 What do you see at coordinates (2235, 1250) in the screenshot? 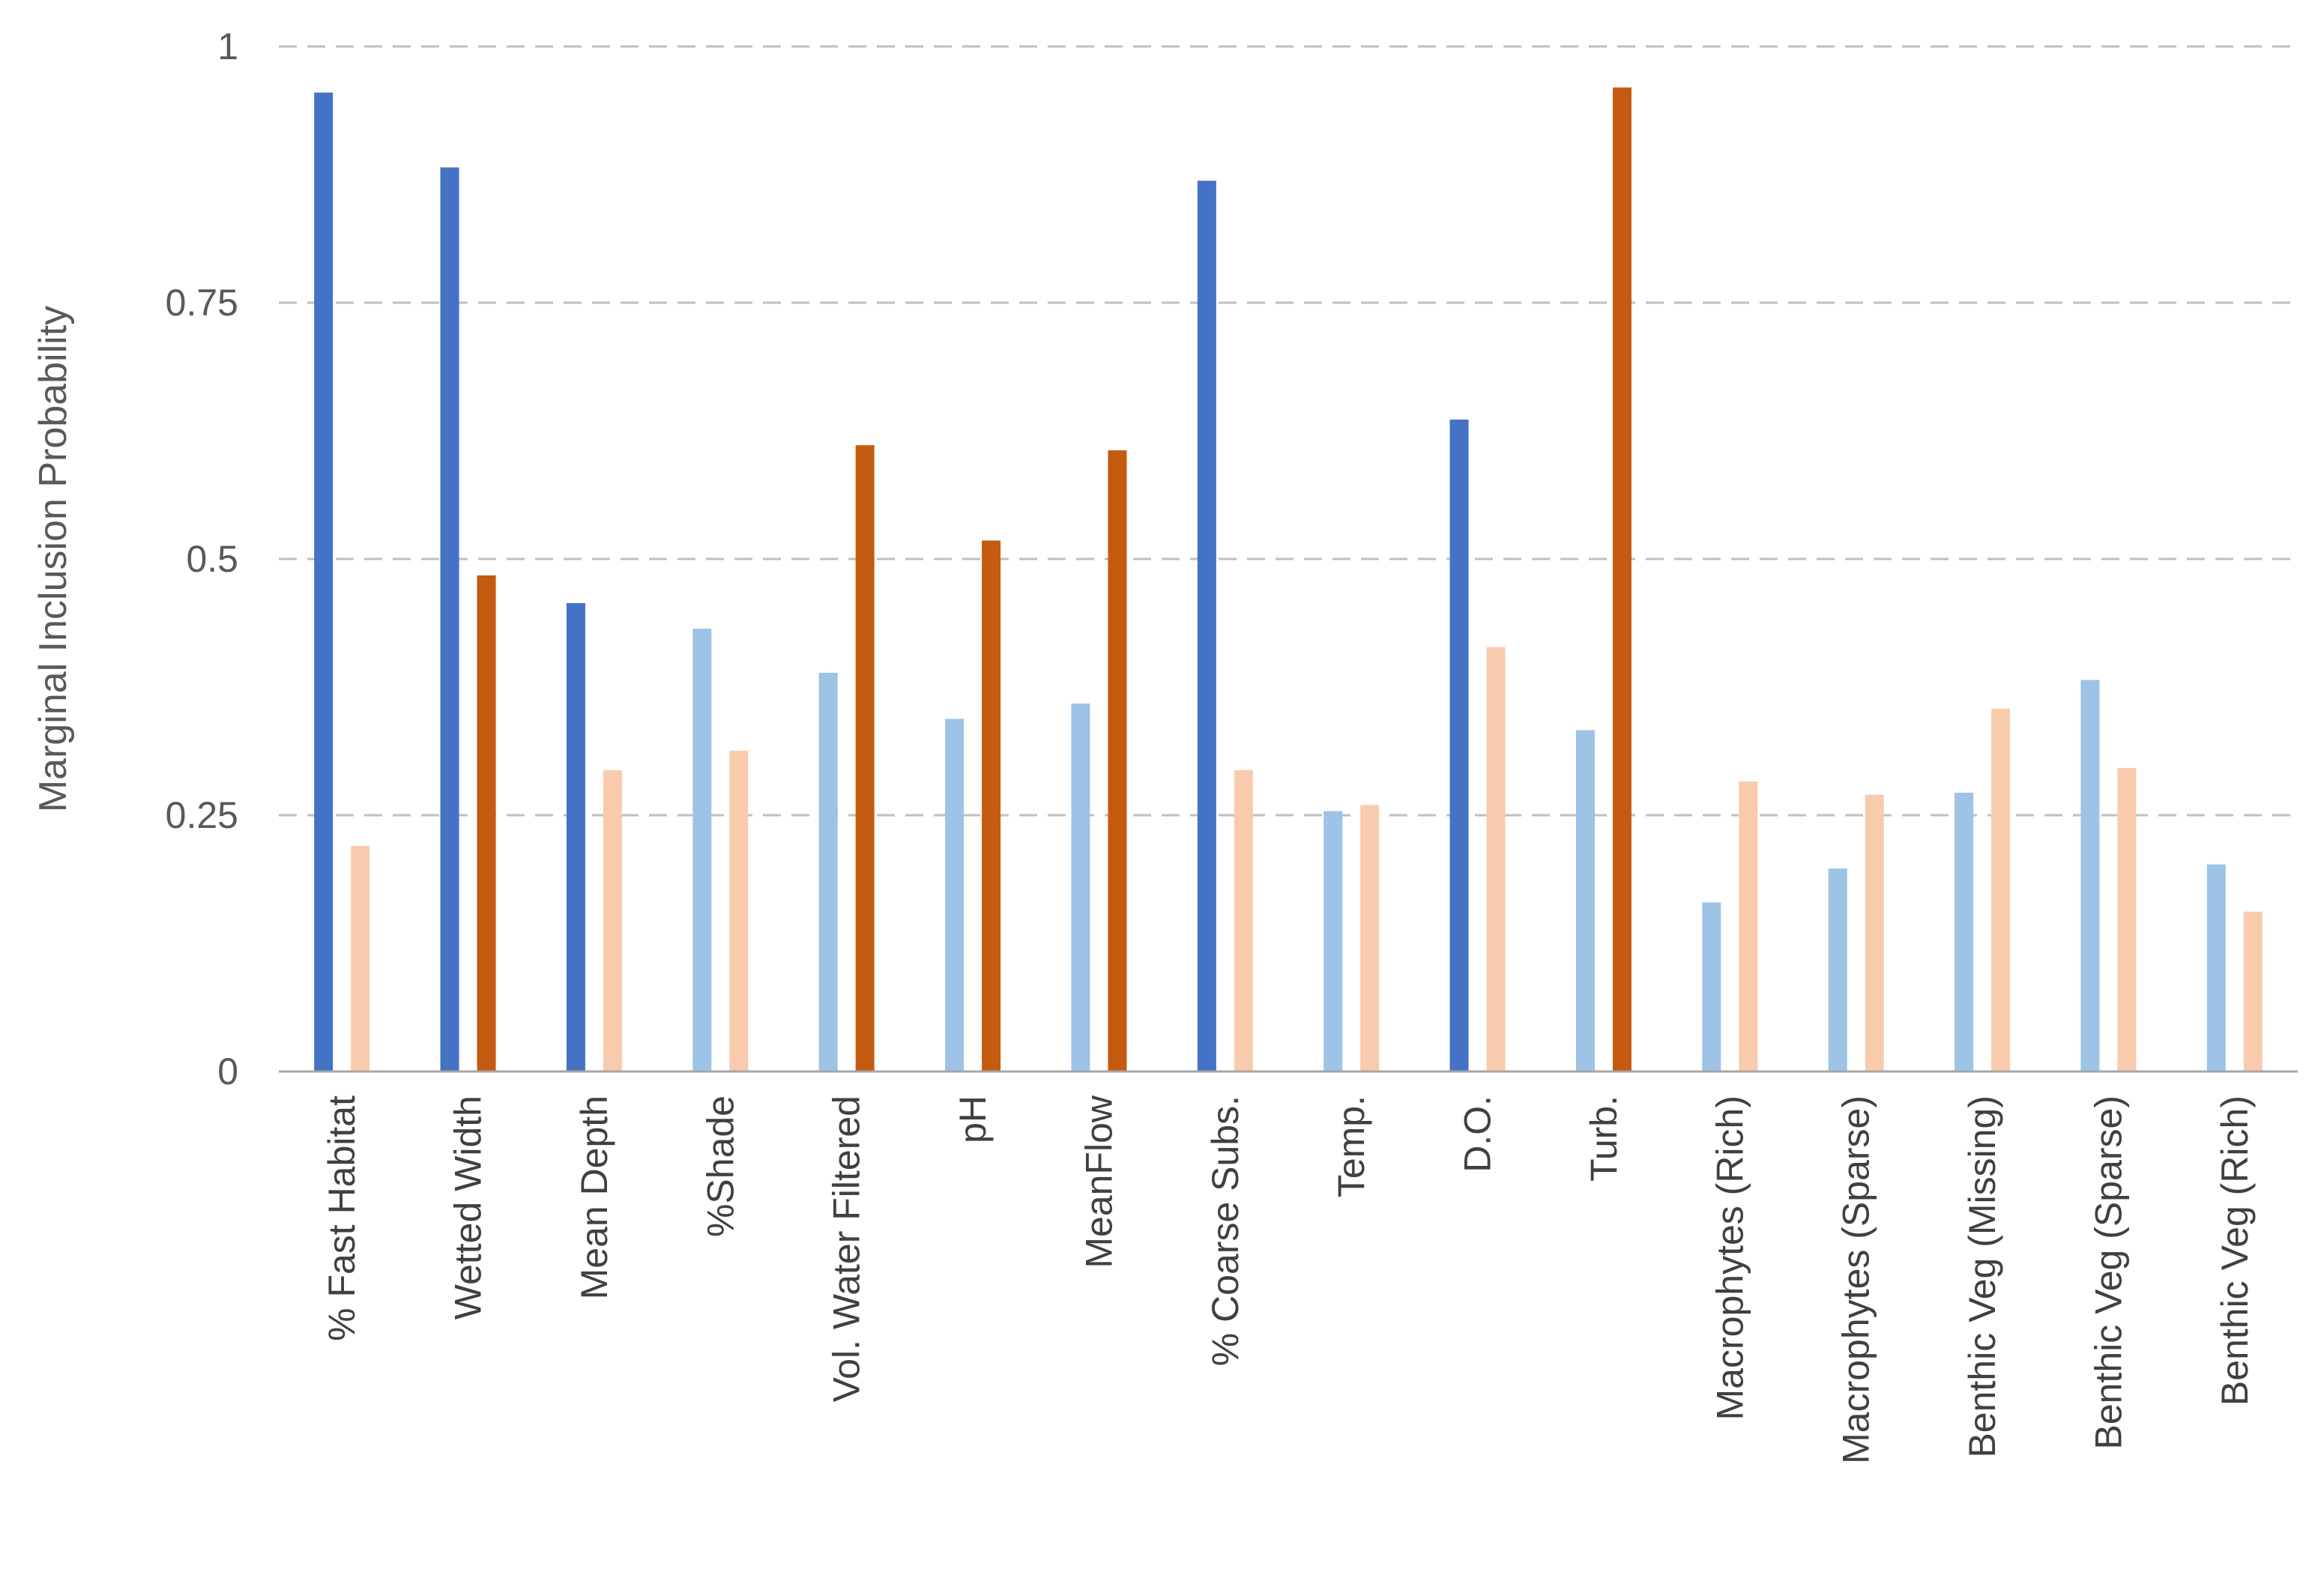
I see `x-category-label: Benthic Veg (Rich)` at bounding box center [2235, 1250].